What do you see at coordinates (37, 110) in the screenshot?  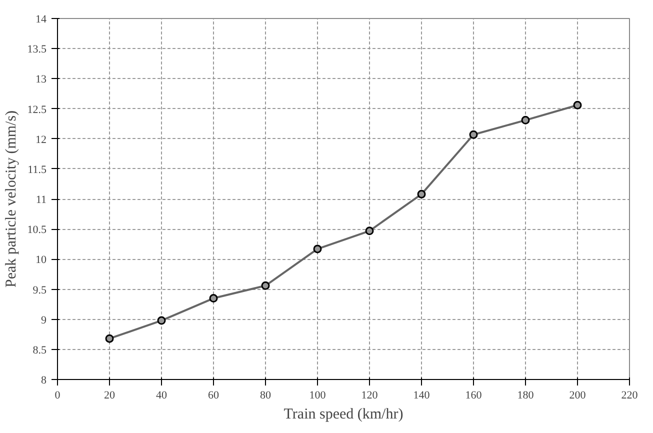 I see `y-tick-label: 12.5` at bounding box center [37, 110].